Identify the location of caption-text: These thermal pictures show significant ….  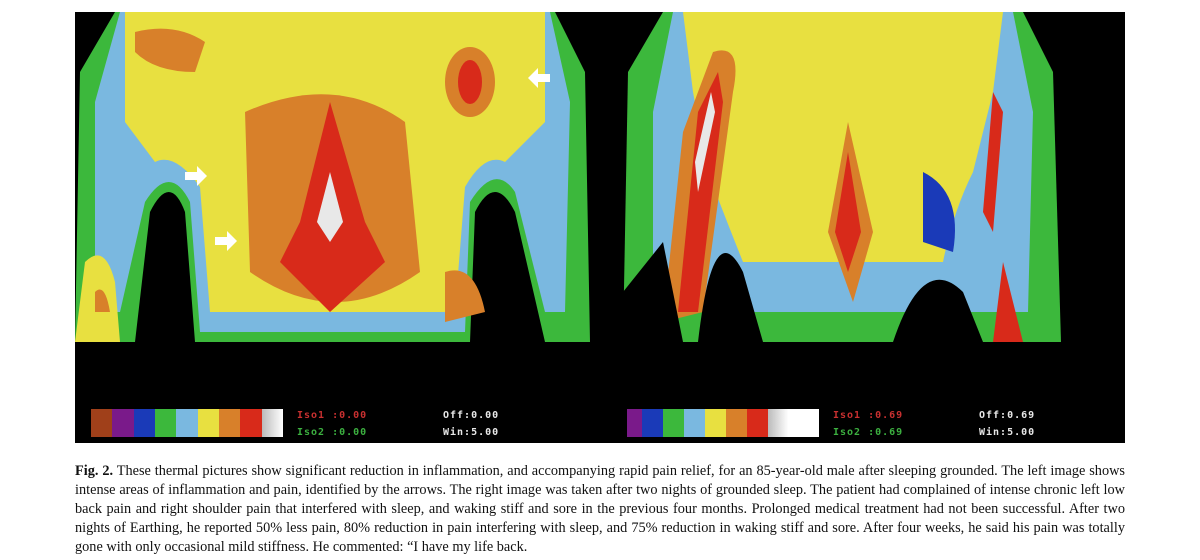
(600, 509).